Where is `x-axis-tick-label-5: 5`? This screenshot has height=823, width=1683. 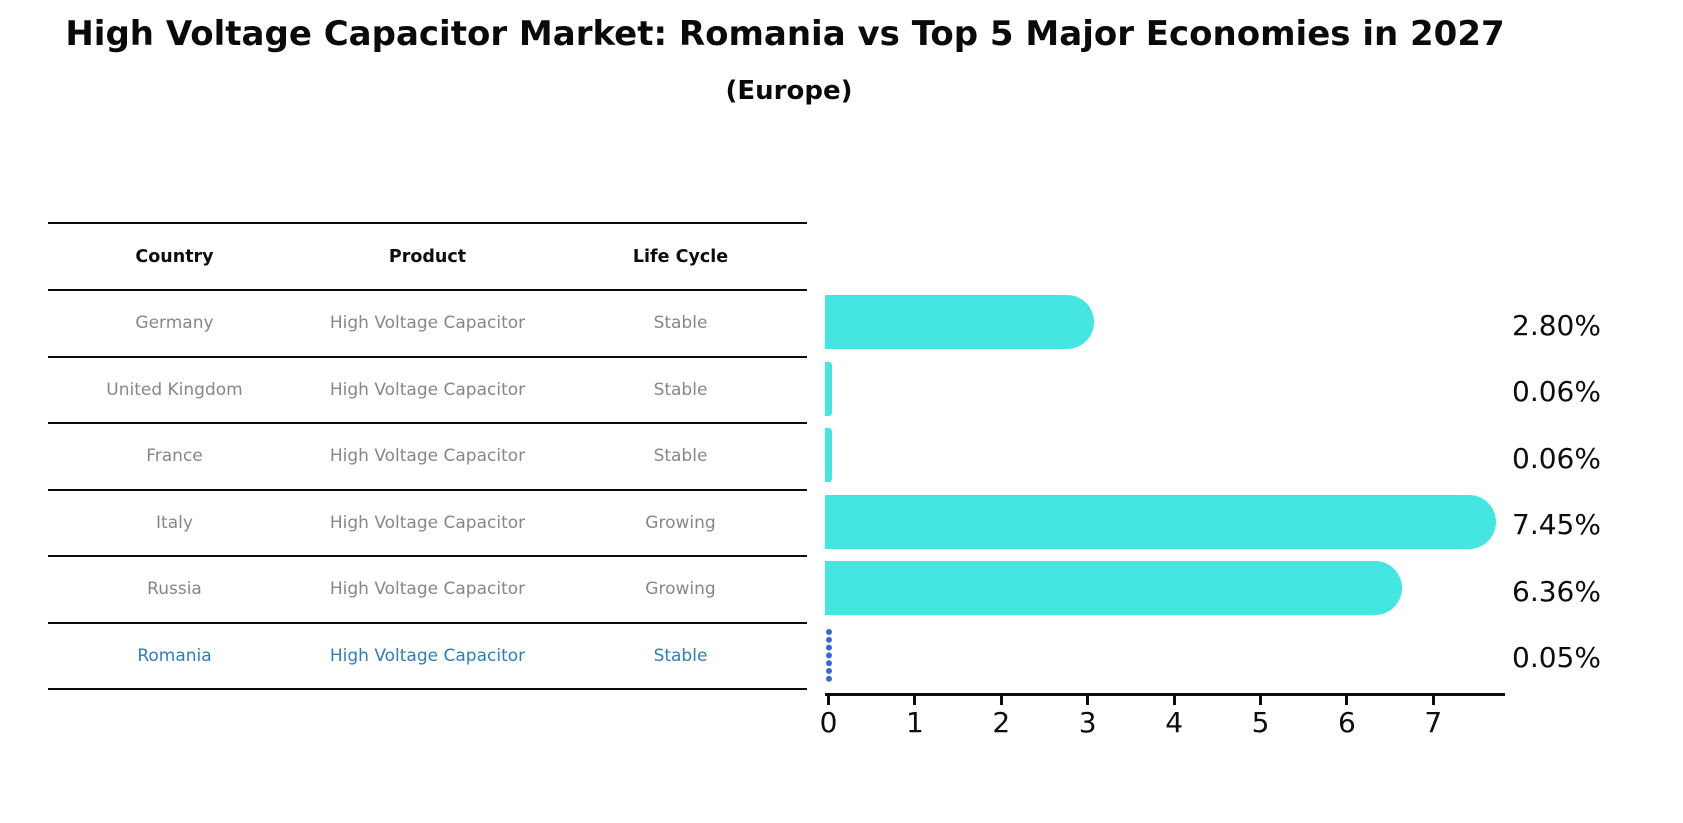
x-axis-tick-label-5: 5 is located at coordinates (1260, 722).